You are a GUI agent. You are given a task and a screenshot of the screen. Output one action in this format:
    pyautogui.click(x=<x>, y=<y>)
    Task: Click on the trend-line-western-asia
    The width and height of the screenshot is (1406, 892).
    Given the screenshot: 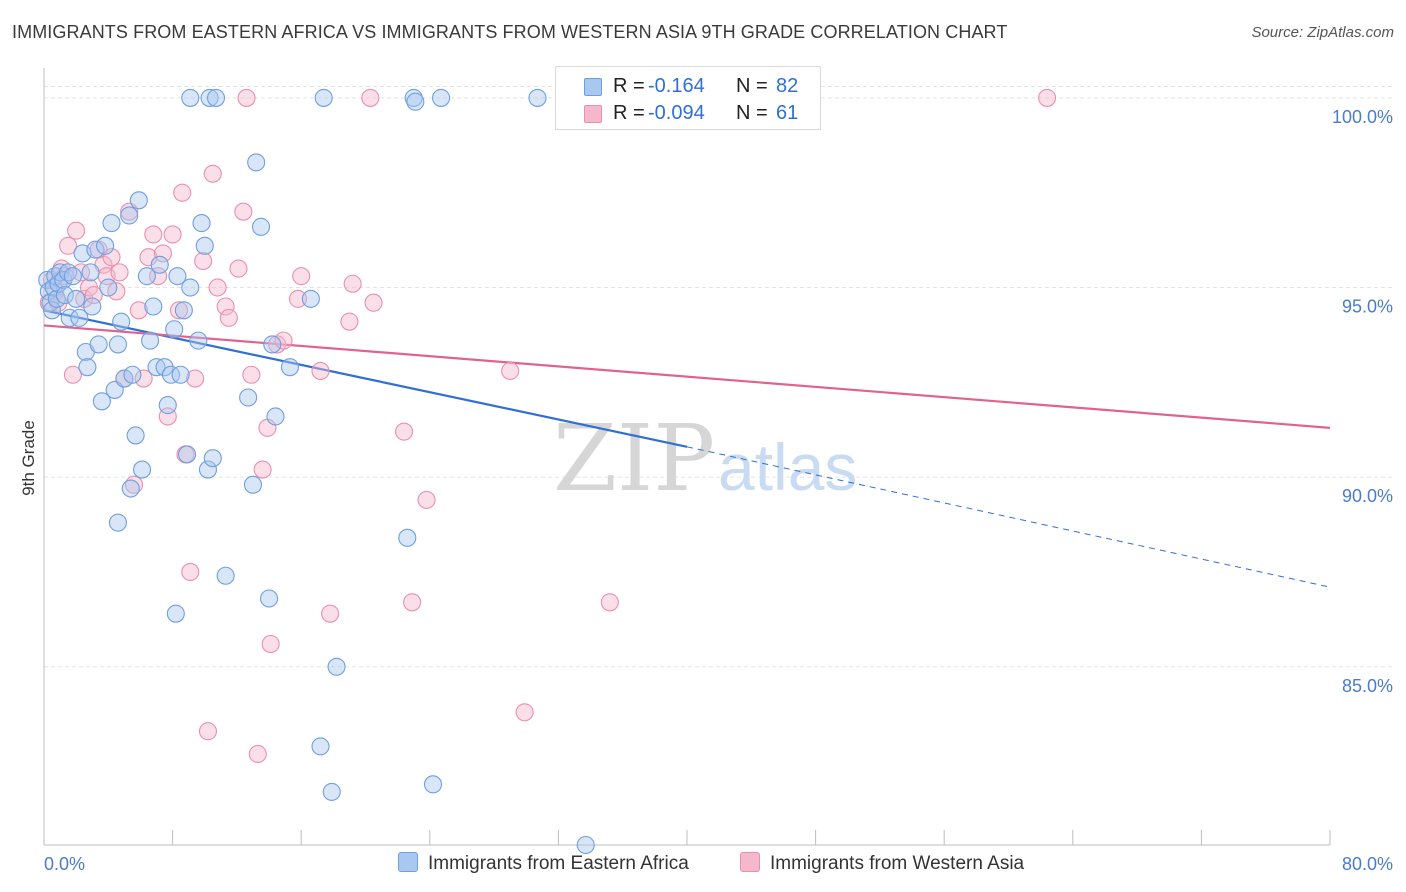 What is the action you would take?
    pyautogui.click(x=687, y=376)
    